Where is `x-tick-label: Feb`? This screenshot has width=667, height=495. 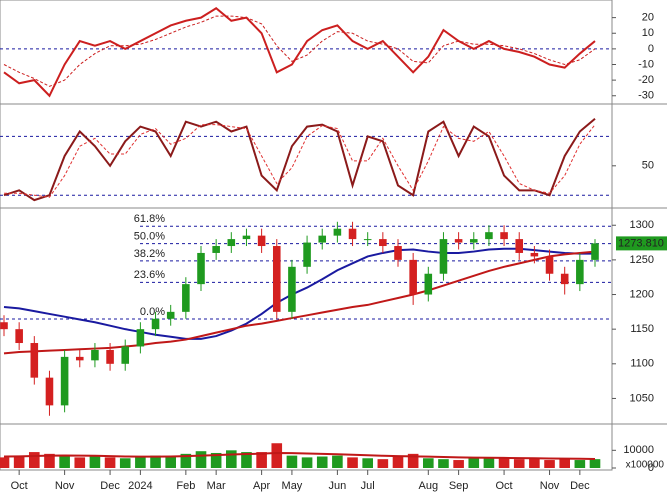
x-tick-label: Feb is located at coordinates (185, 486).